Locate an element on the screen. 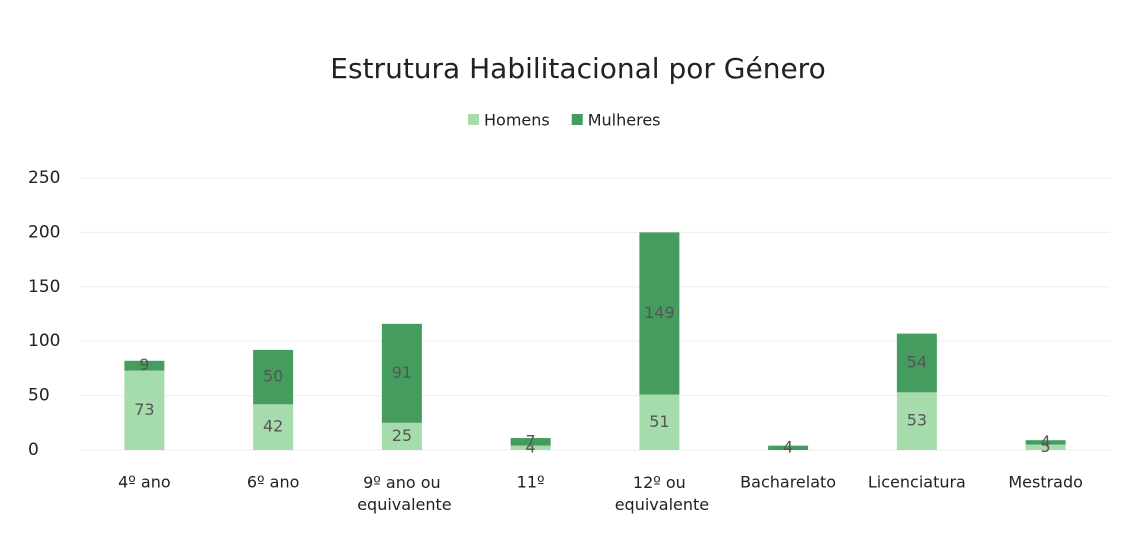 Image resolution: width=1131 pixels, height=546 pixels. data-label: 5 is located at coordinates (1046, 446).